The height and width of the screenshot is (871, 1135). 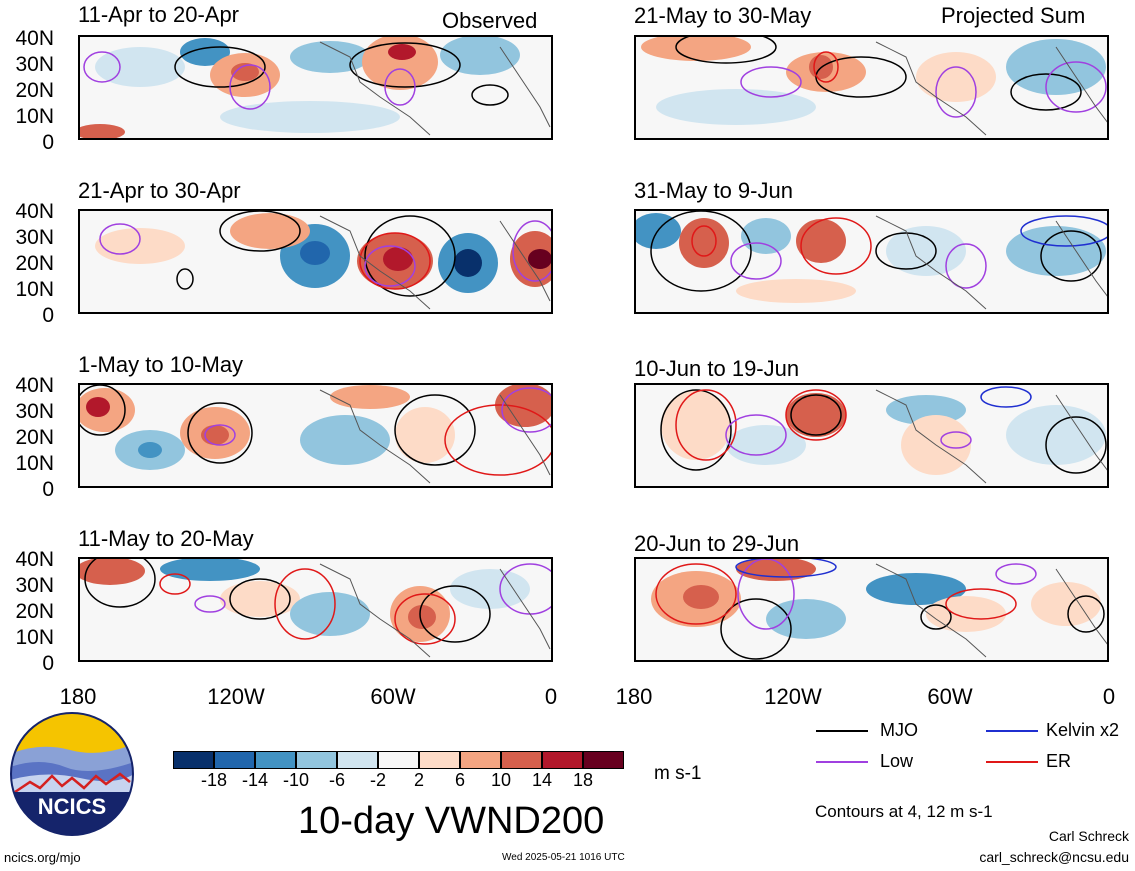 I want to click on panel-title-1: 11-Apr to 20-Apr, so click(x=159, y=14).